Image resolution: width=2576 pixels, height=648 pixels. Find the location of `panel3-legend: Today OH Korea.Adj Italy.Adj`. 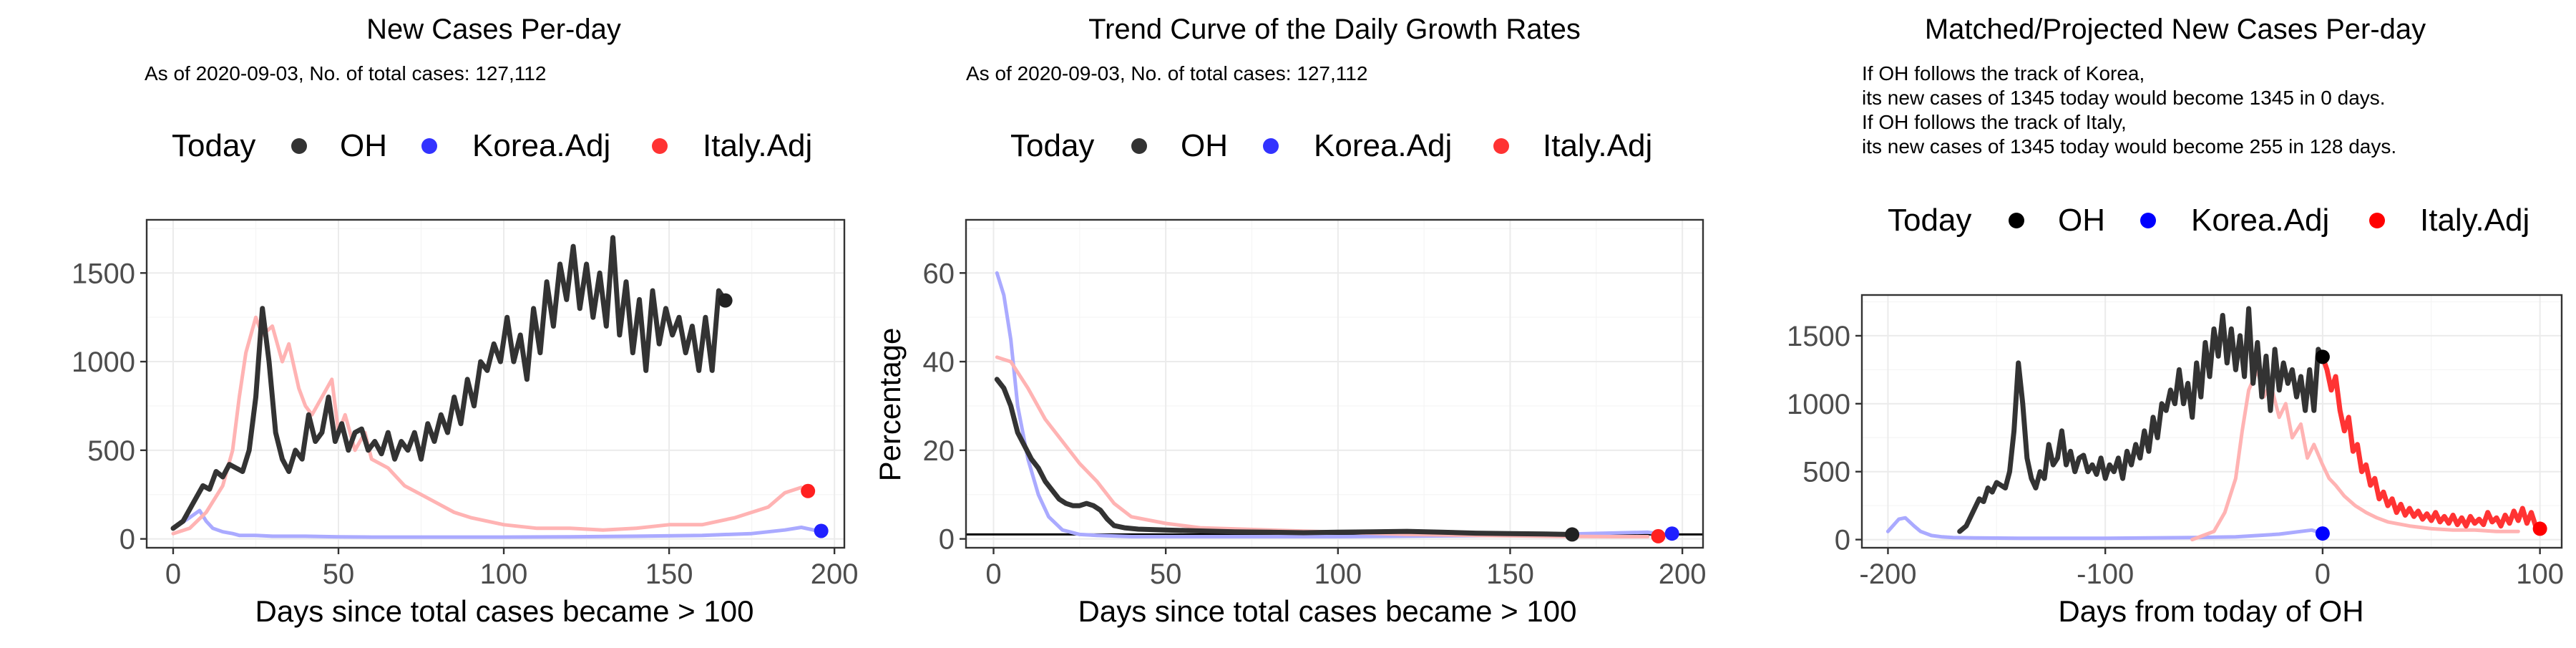

panel3-legend: Today OH Korea.Adj Italy.Adj is located at coordinates (2208, 221).